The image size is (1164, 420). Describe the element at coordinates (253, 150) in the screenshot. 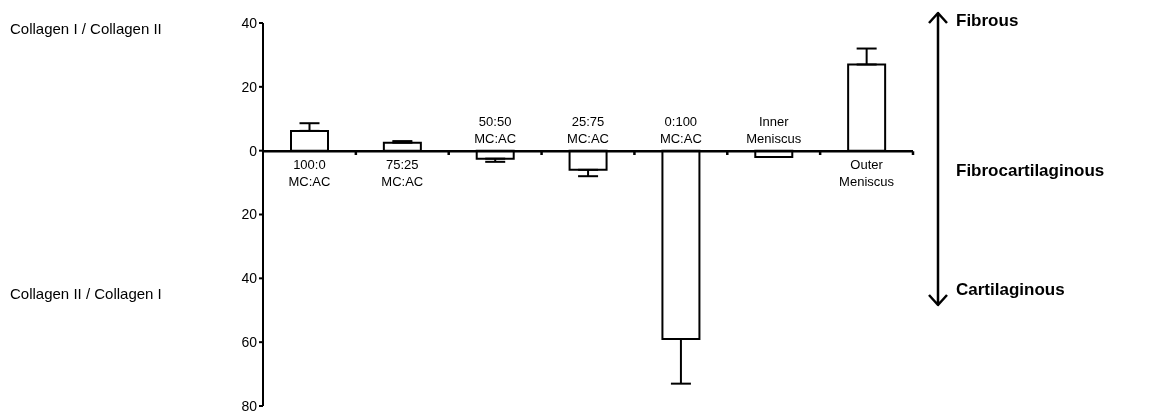

I see `y-tick-label: 0` at that location.